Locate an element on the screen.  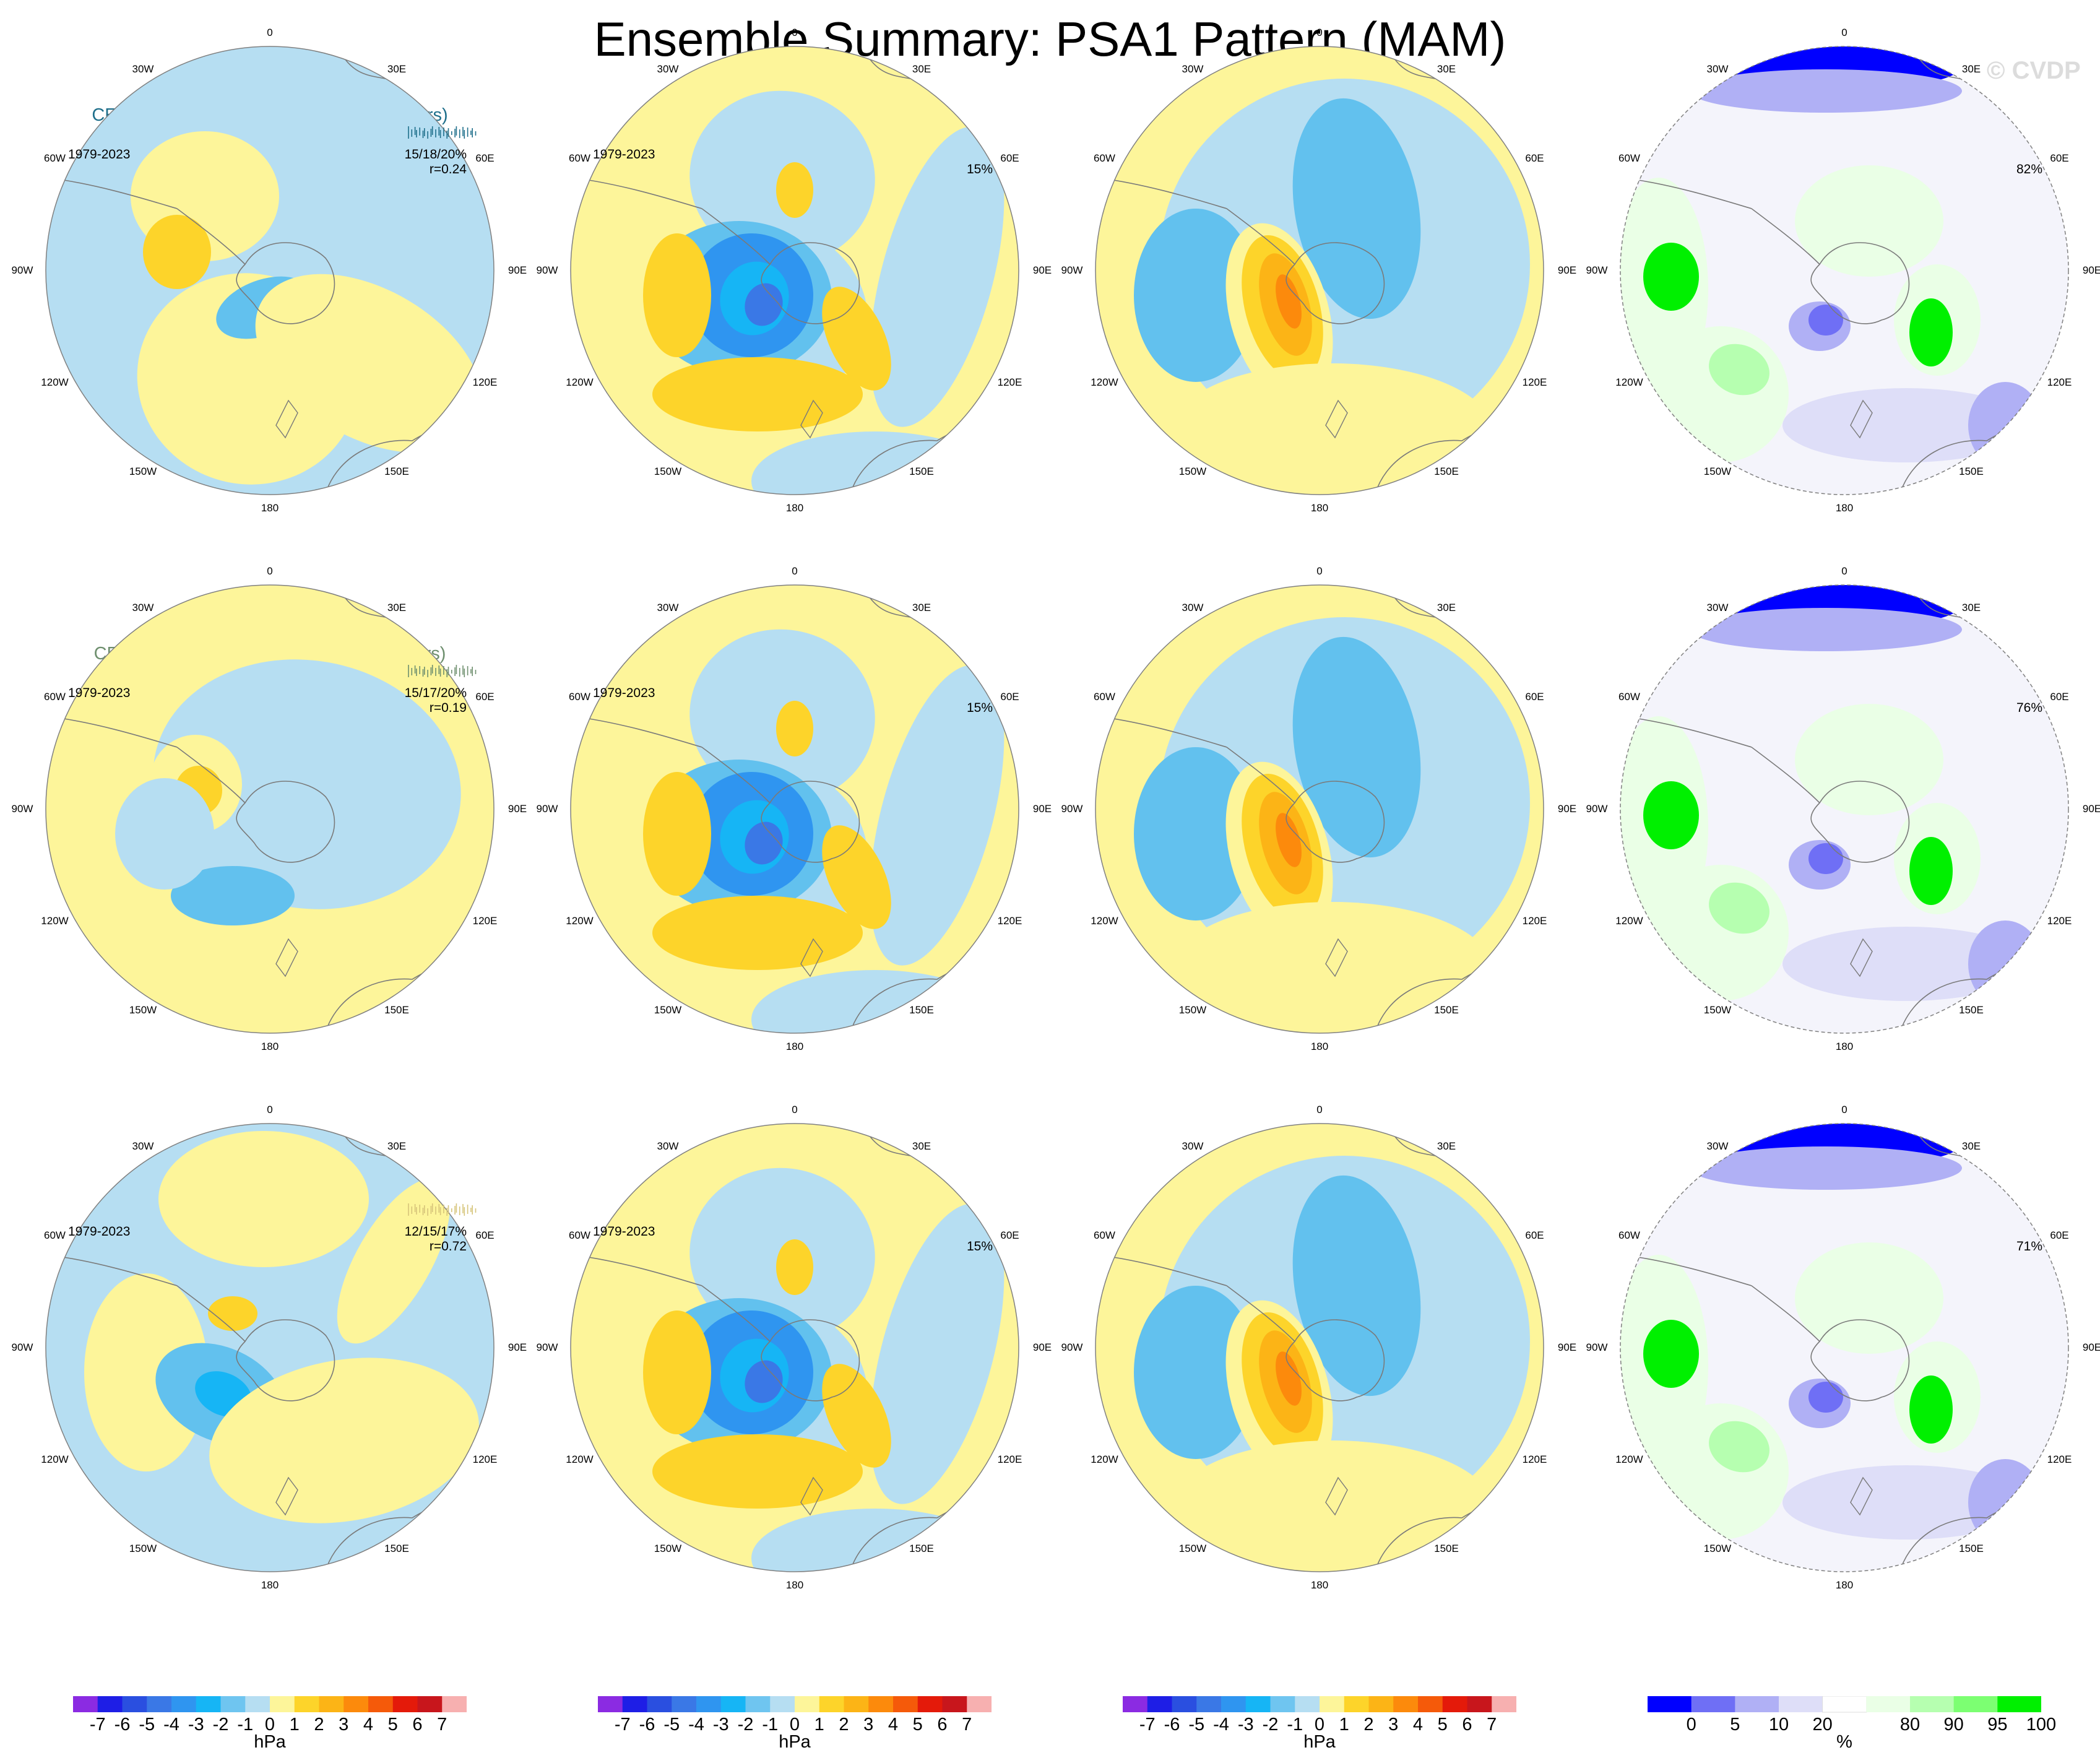
polar-map-ens0 is located at coordinates (270, 270).